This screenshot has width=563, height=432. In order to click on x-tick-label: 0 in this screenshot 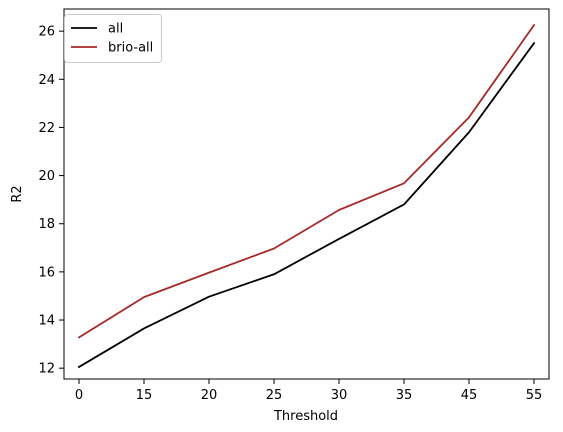, I will do `click(79, 395)`.